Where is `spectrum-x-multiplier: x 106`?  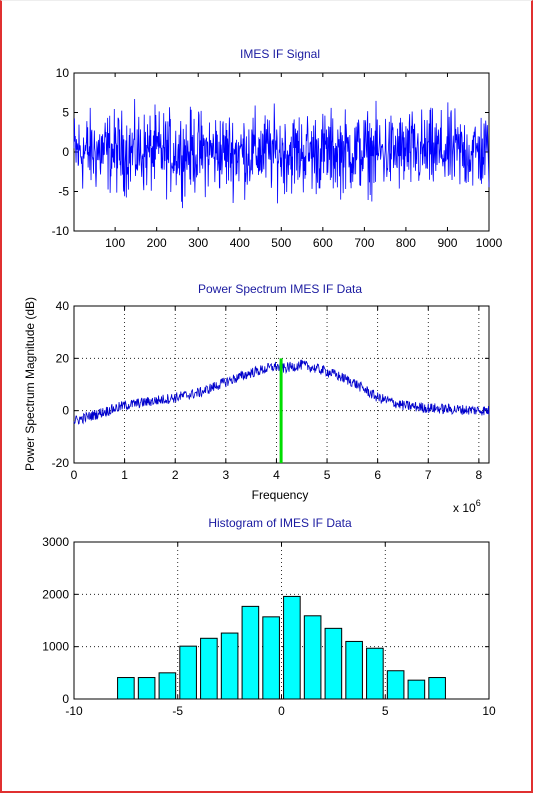 spectrum-x-multiplier: x 106 is located at coordinates (467, 506).